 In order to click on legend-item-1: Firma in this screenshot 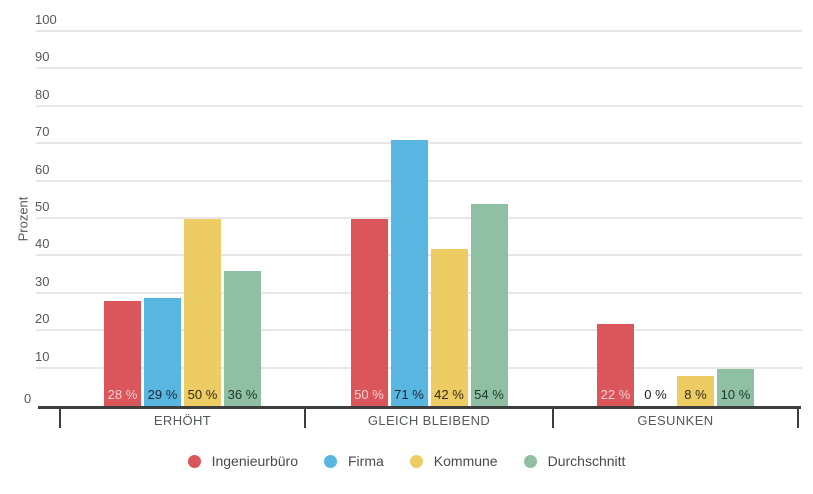, I will do `click(354, 461)`.